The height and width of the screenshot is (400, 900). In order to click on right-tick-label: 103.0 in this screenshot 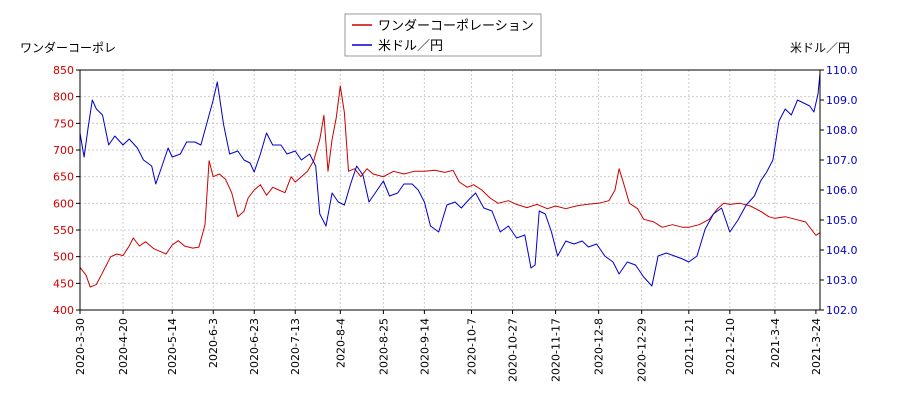, I will do `click(842, 280)`.